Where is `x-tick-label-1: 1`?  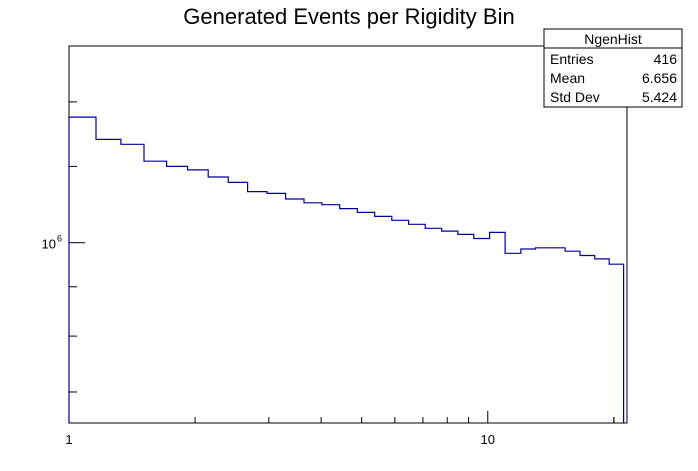
x-tick-label-1: 1 is located at coordinates (68, 439).